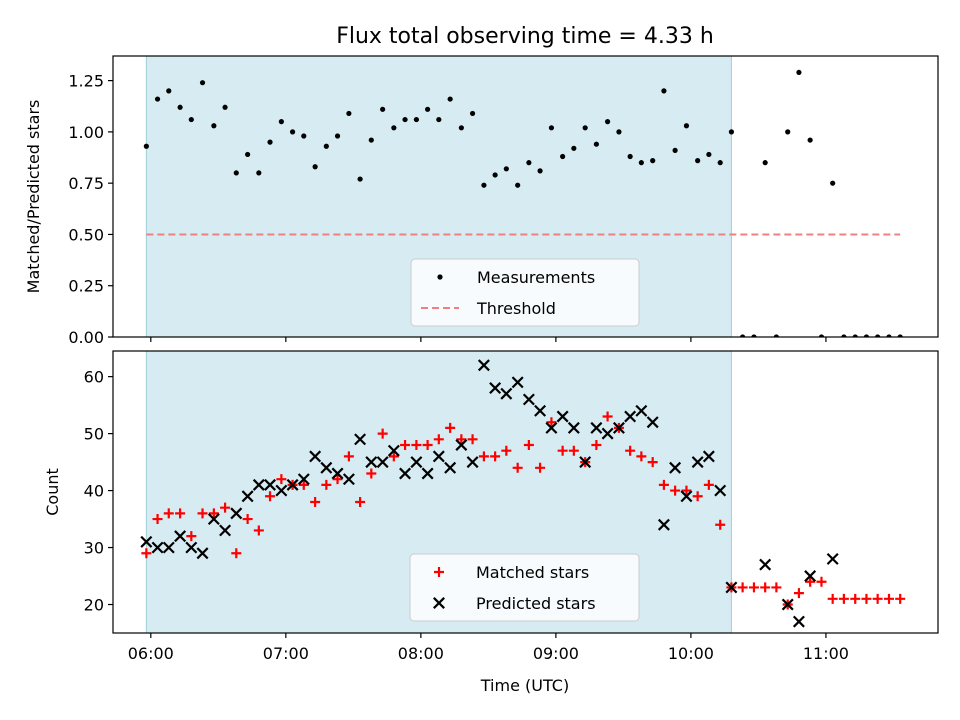  I want to click on x-tick-label: 10:00, so click(691, 653).